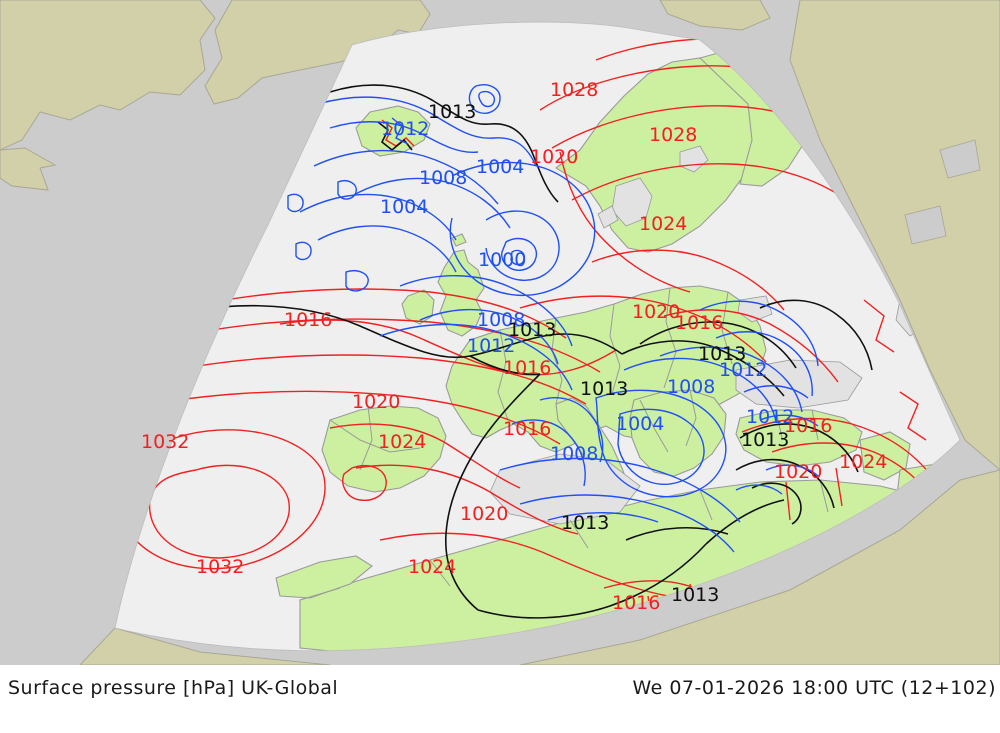 The height and width of the screenshot is (733, 1000). I want to click on valid-time-label: We 07-01-2026 18:00 UTC (12+102), so click(814, 688).